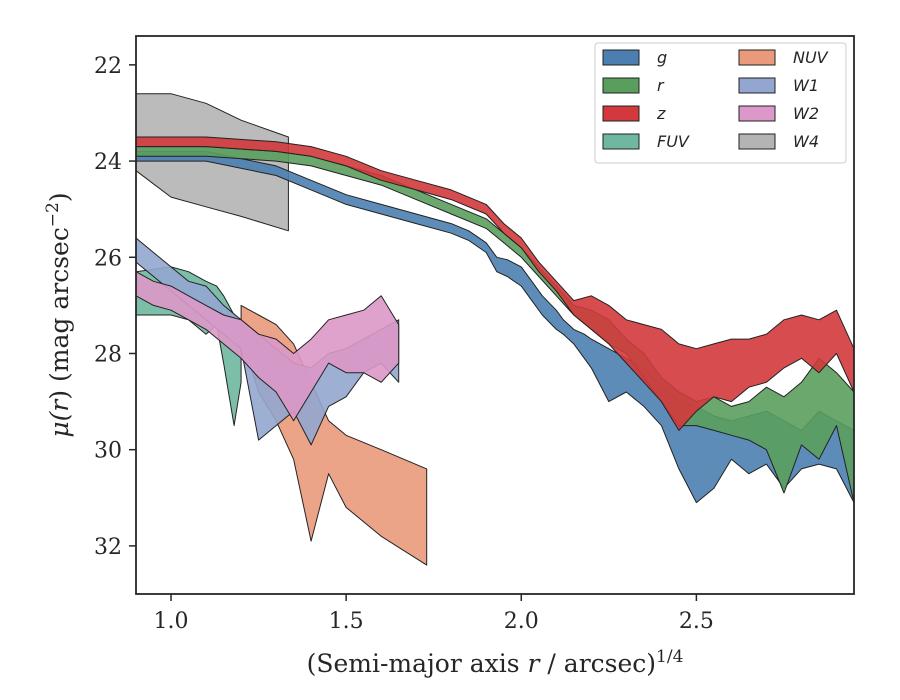 This screenshot has height=700, width=900. What do you see at coordinates (806, 85) in the screenshot?
I see `legend-label-w1: W1` at bounding box center [806, 85].